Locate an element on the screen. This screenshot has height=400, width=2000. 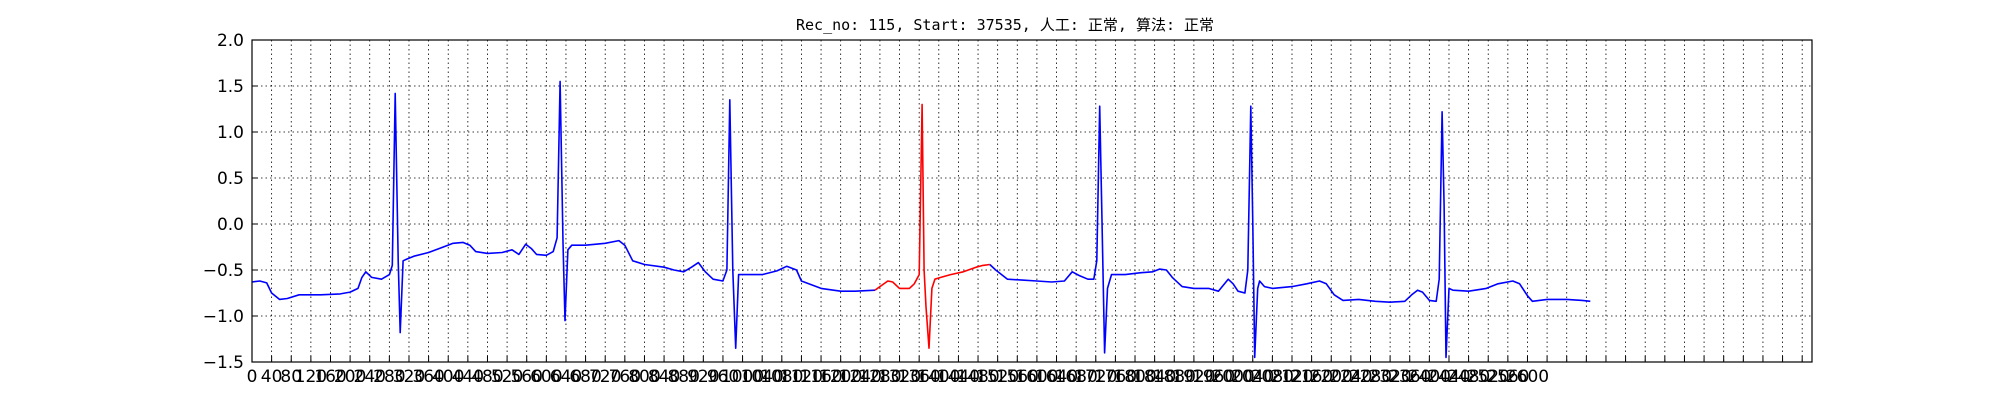
y-tick-label: −1.5 is located at coordinates (223, 363).